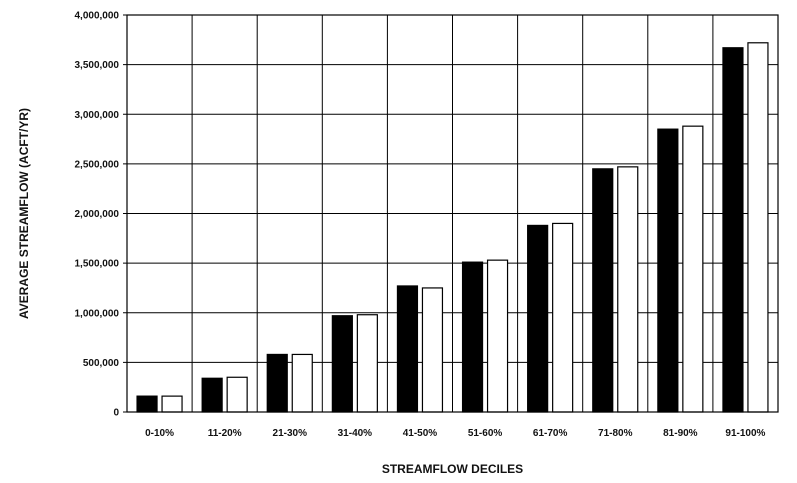  What do you see at coordinates (680, 433) in the screenshot?
I see `x-tick-label: 81-90%` at bounding box center [680, 433].